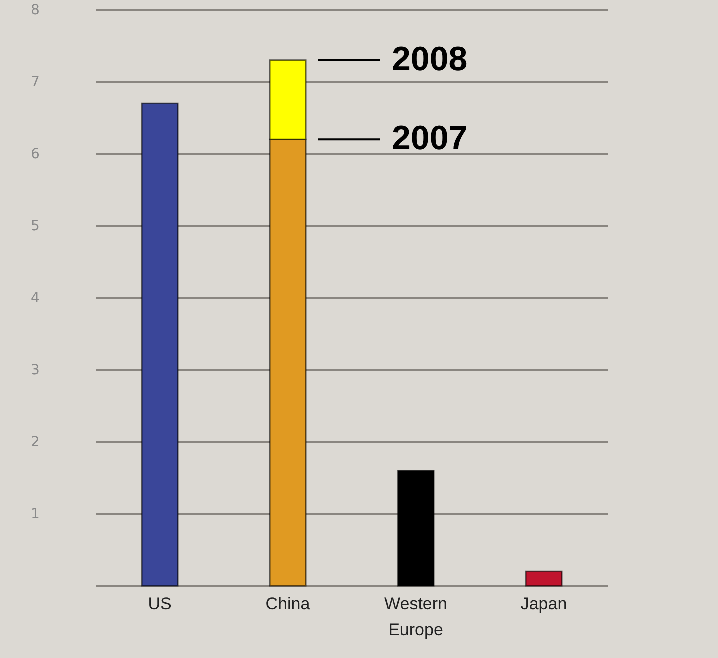 This screenshot has height=658, width=718. Describe the element at coordinates (35, 10) in the screenshot. I see `y-tick-label: 8` at that location.